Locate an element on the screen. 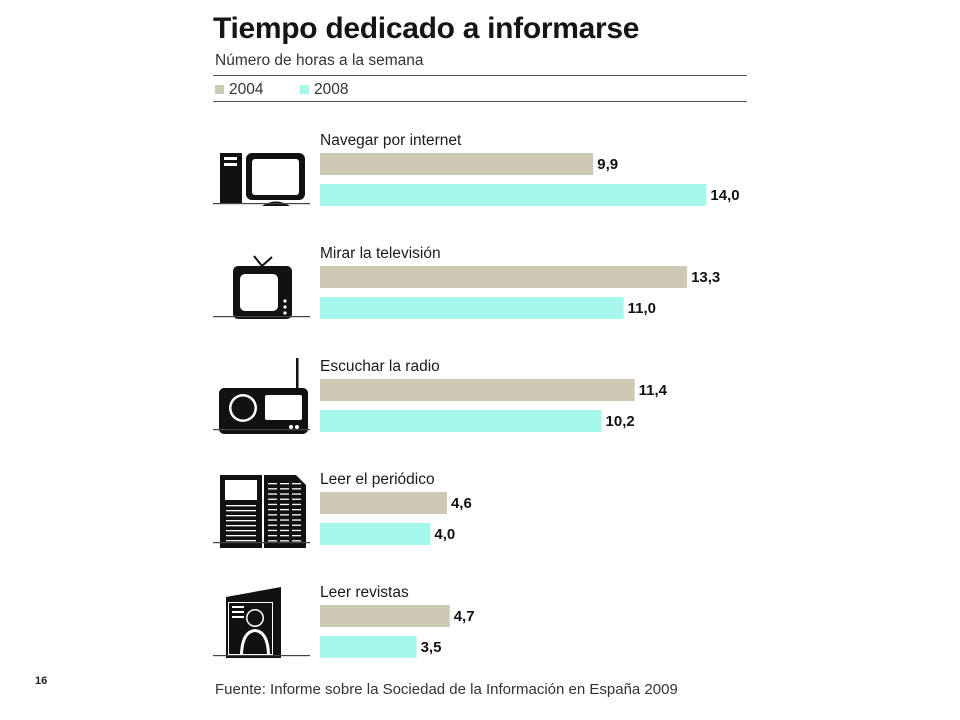 Image resolution: width=960 pixels, height=720 pixels. value-label-2008: 10,2 is located at coordinates (620, 421).